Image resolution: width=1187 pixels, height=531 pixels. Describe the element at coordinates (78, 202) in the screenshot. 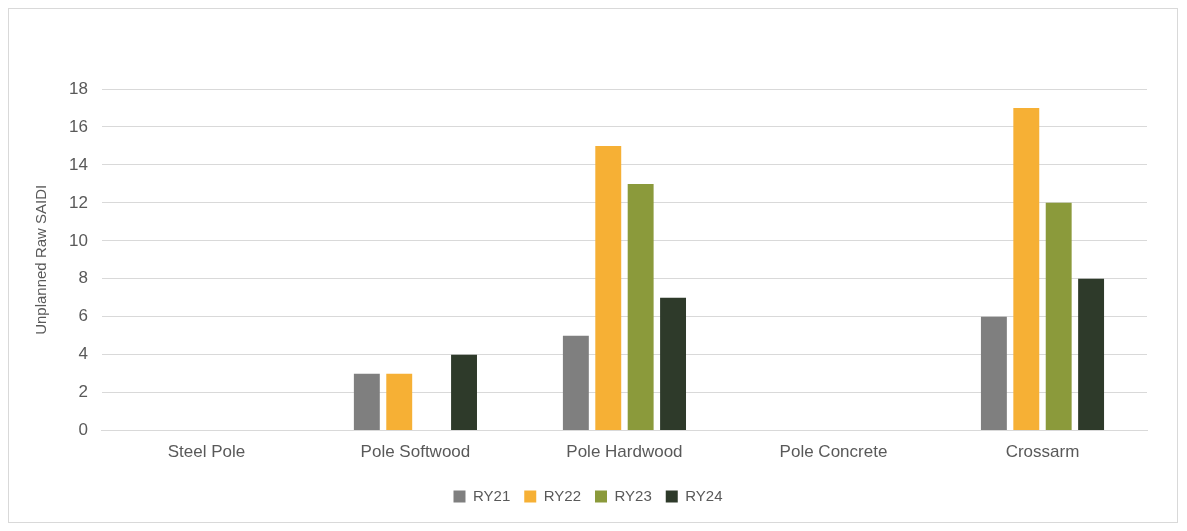

I see `y-tick-label: 12` at that location.